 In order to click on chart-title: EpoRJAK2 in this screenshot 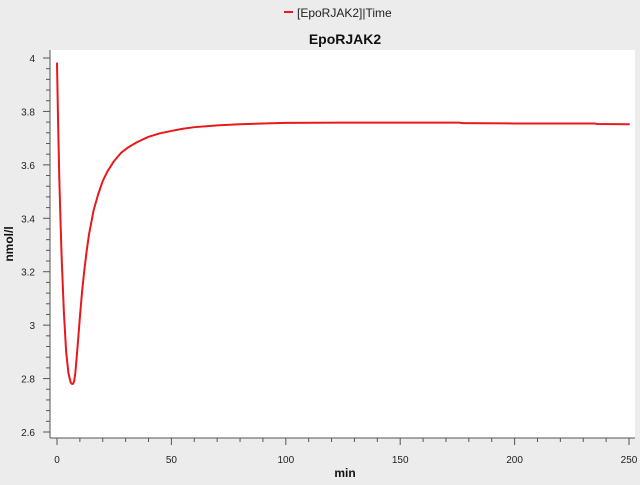, I will do `click(345, 39)`.